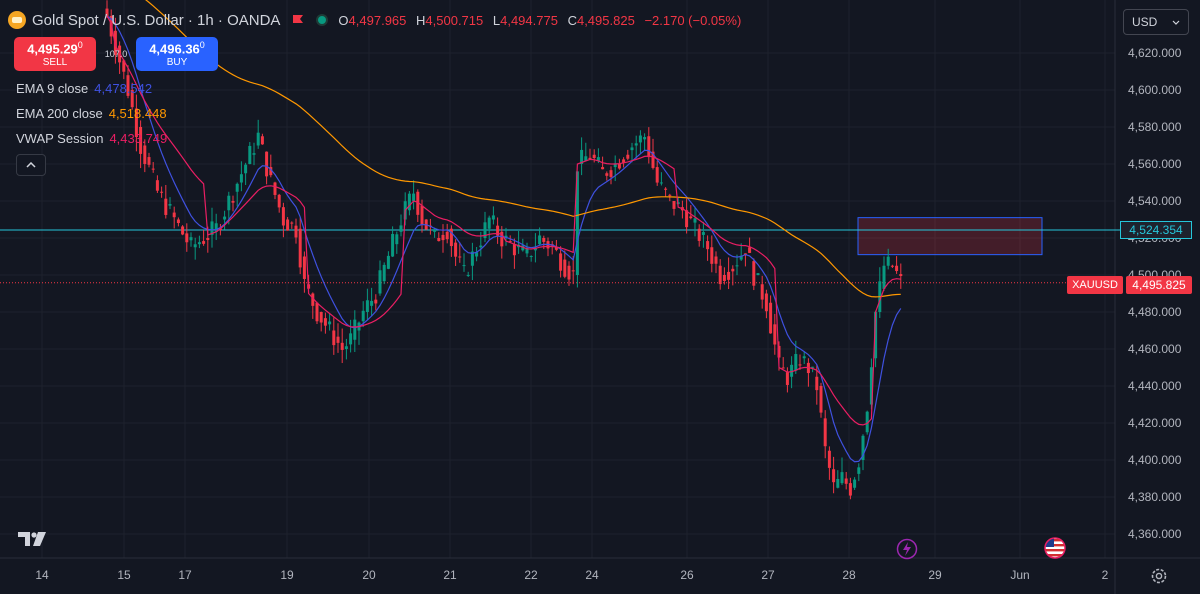  What do you see at coordinates (907, 549) in the screenshot?
I see `lightning-icon` at bounding box center [907, 549].